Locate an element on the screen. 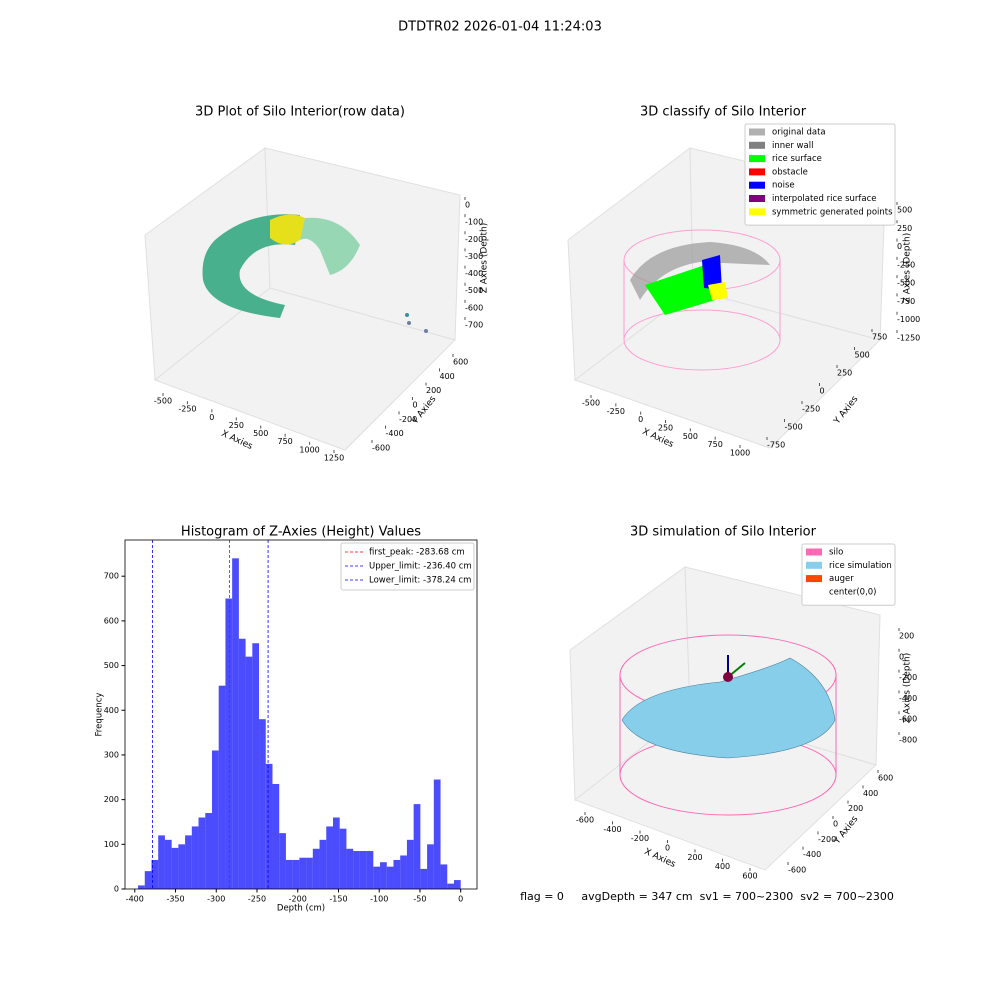 The height and width of the screenshot is (1000, 1000). z-tick-label: -1000 is located at coordinates (908, 319).